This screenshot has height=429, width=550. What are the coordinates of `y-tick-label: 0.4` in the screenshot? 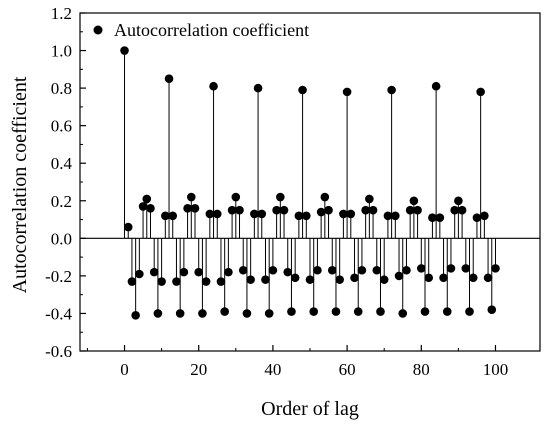 It's located at (62, 163).